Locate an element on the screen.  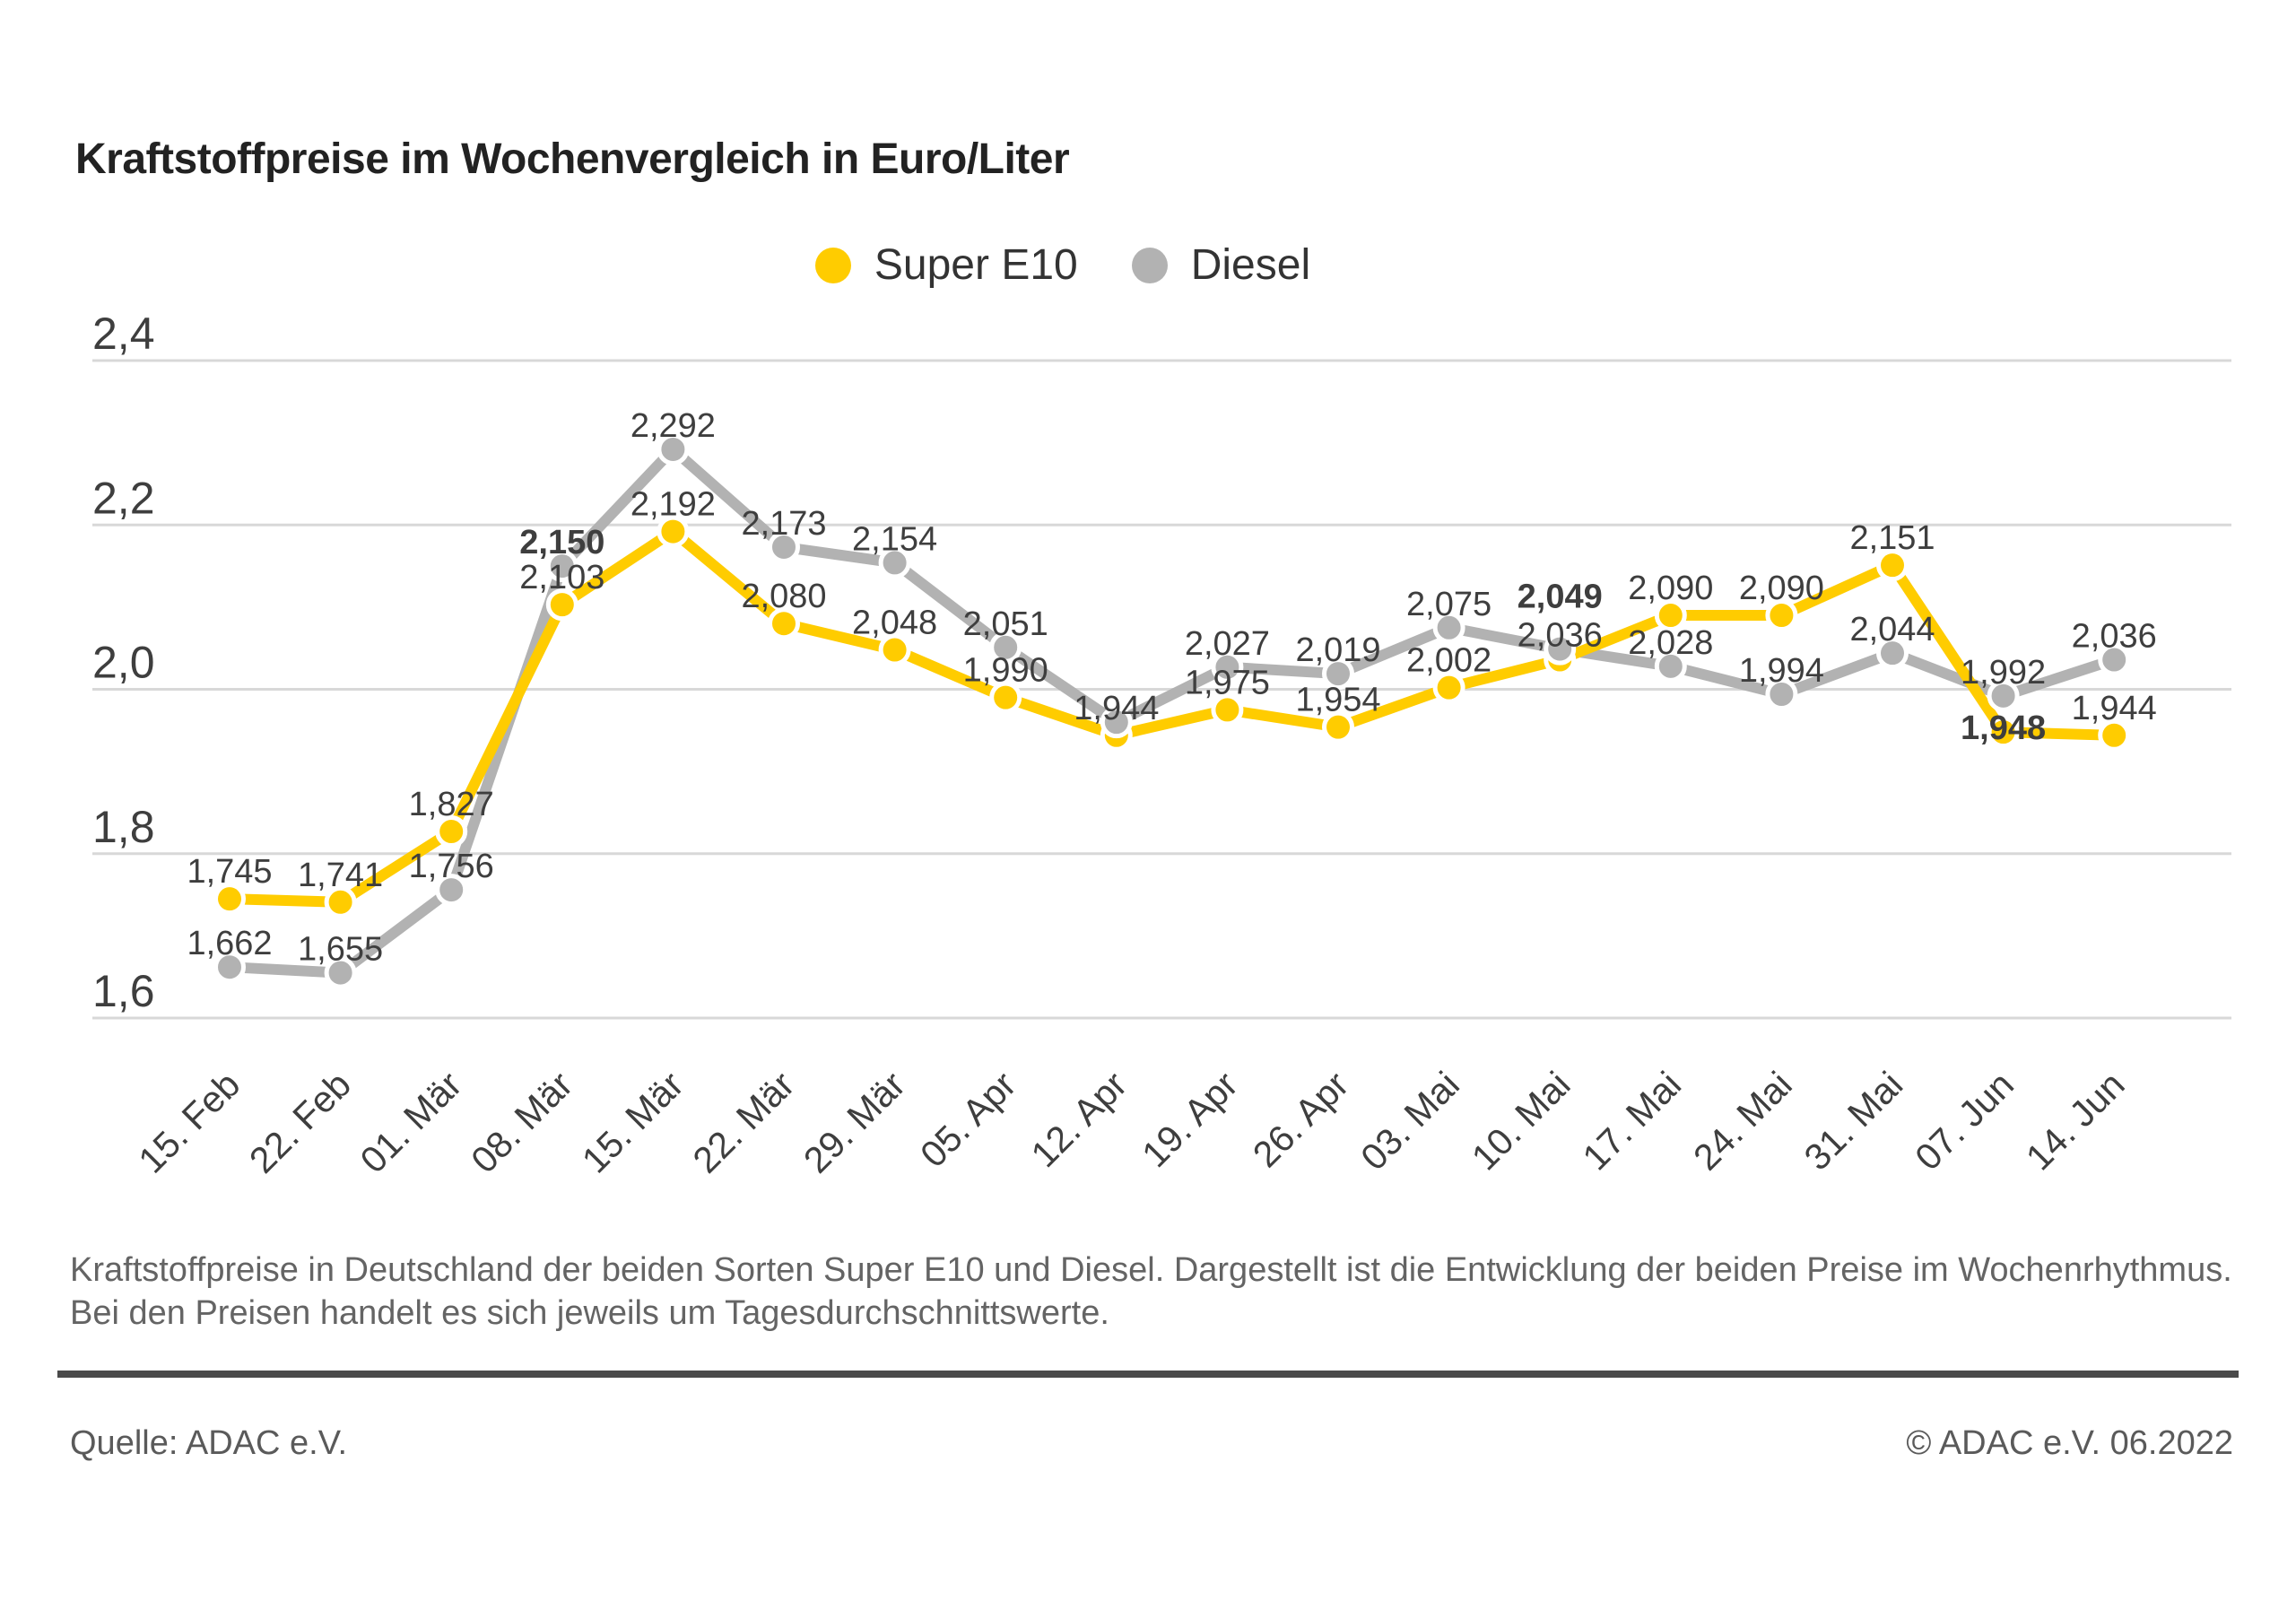
data-point-label-diesel: 2,150 is located at coordinates (561, 542).